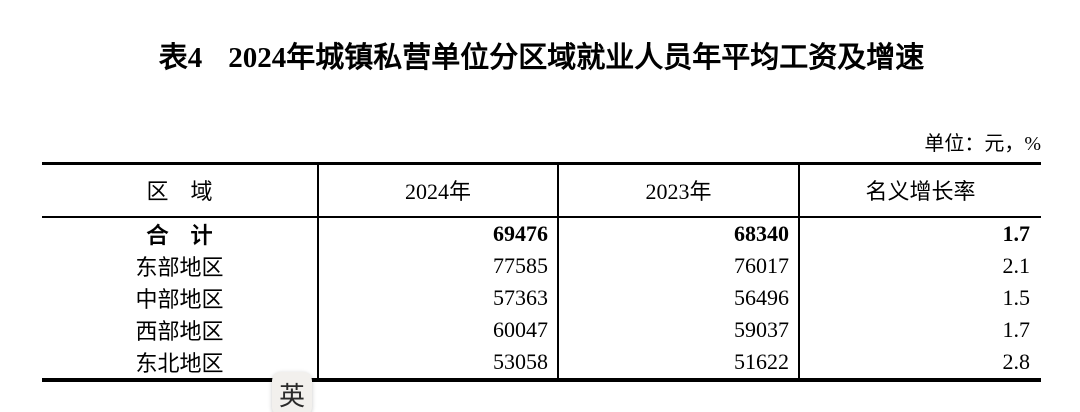 The height and width of the screenshot is (412, 1080). I want to click on cell-region: 东部地区, so click(180, 265).